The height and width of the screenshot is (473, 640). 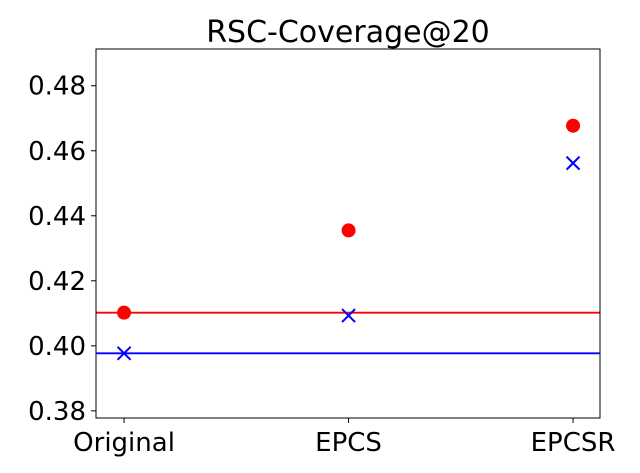 I want to click on y-tick-label: 0.40, so click(x=57, y=347).